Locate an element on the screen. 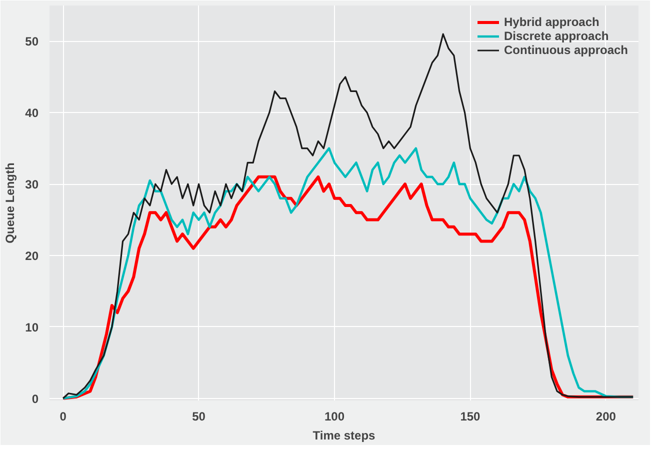 This screenshot has width=660, height=451. y-axis-title: Queue Length is located at coordinates (10, 203).